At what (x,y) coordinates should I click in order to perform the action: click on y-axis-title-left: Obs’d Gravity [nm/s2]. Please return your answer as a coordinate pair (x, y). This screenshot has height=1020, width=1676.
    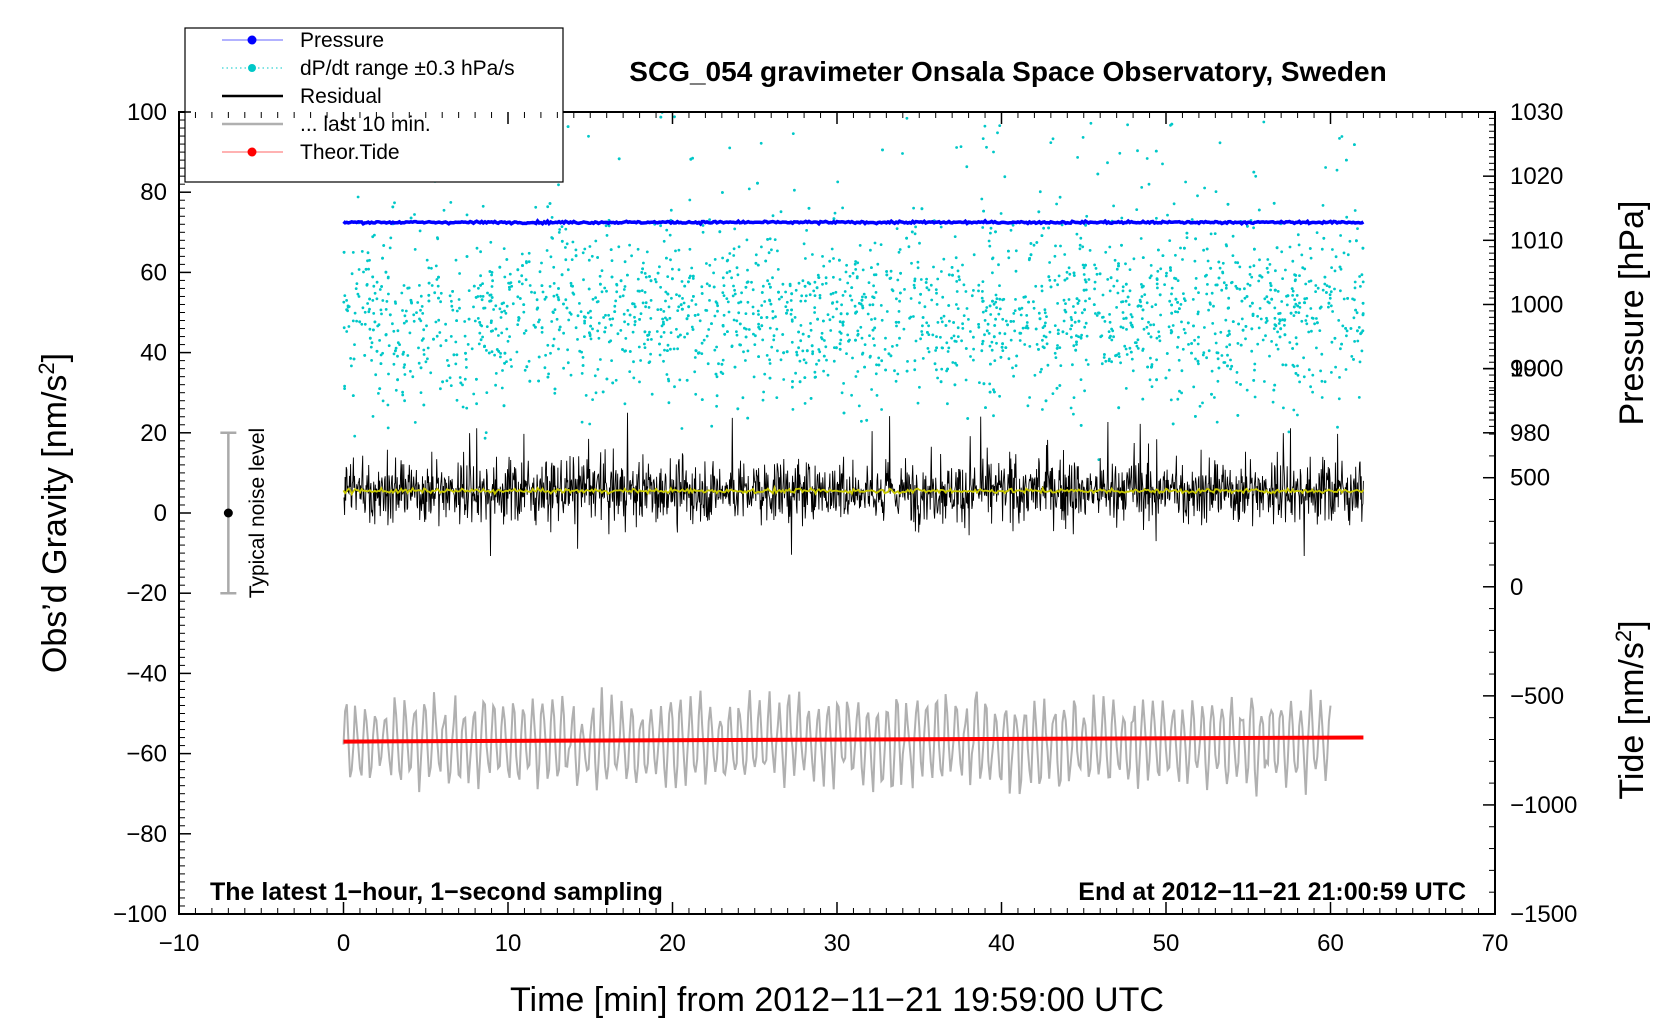
    Looking at the image, I should click on (54, 513).